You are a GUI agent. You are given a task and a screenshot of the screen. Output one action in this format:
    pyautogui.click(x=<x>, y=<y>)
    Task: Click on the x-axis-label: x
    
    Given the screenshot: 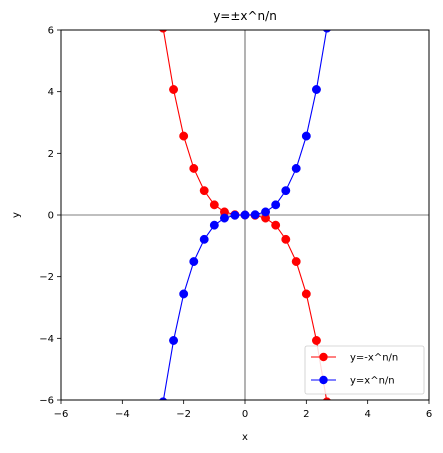 What is the action you would take?
    pyautogui.click(x=245, y=437)
    